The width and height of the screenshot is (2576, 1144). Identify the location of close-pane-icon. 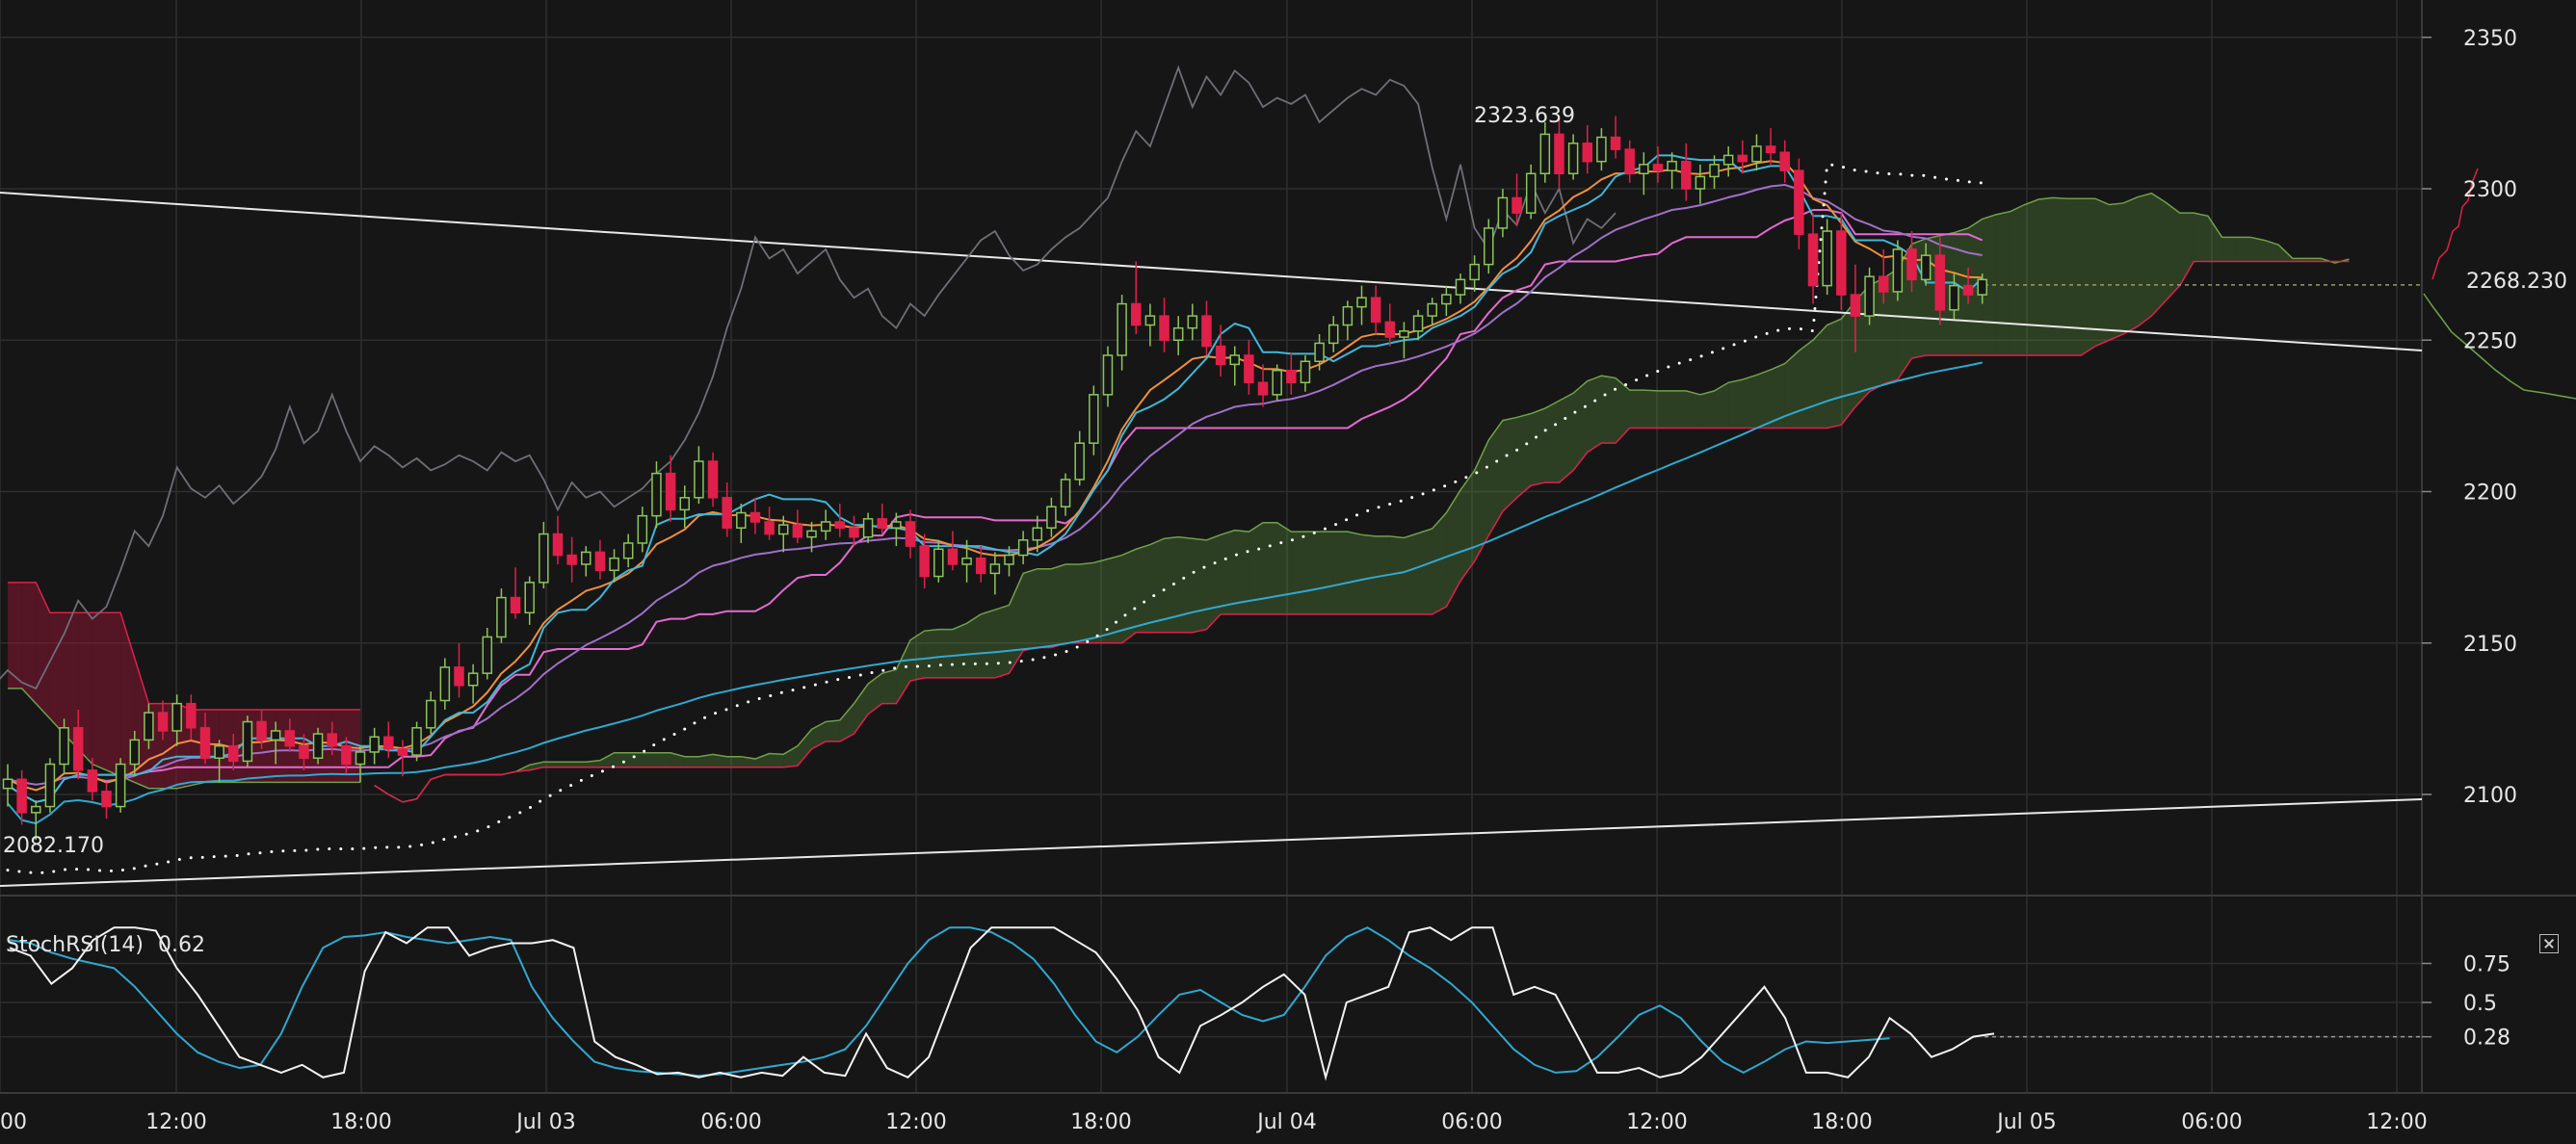
(2549, 944).